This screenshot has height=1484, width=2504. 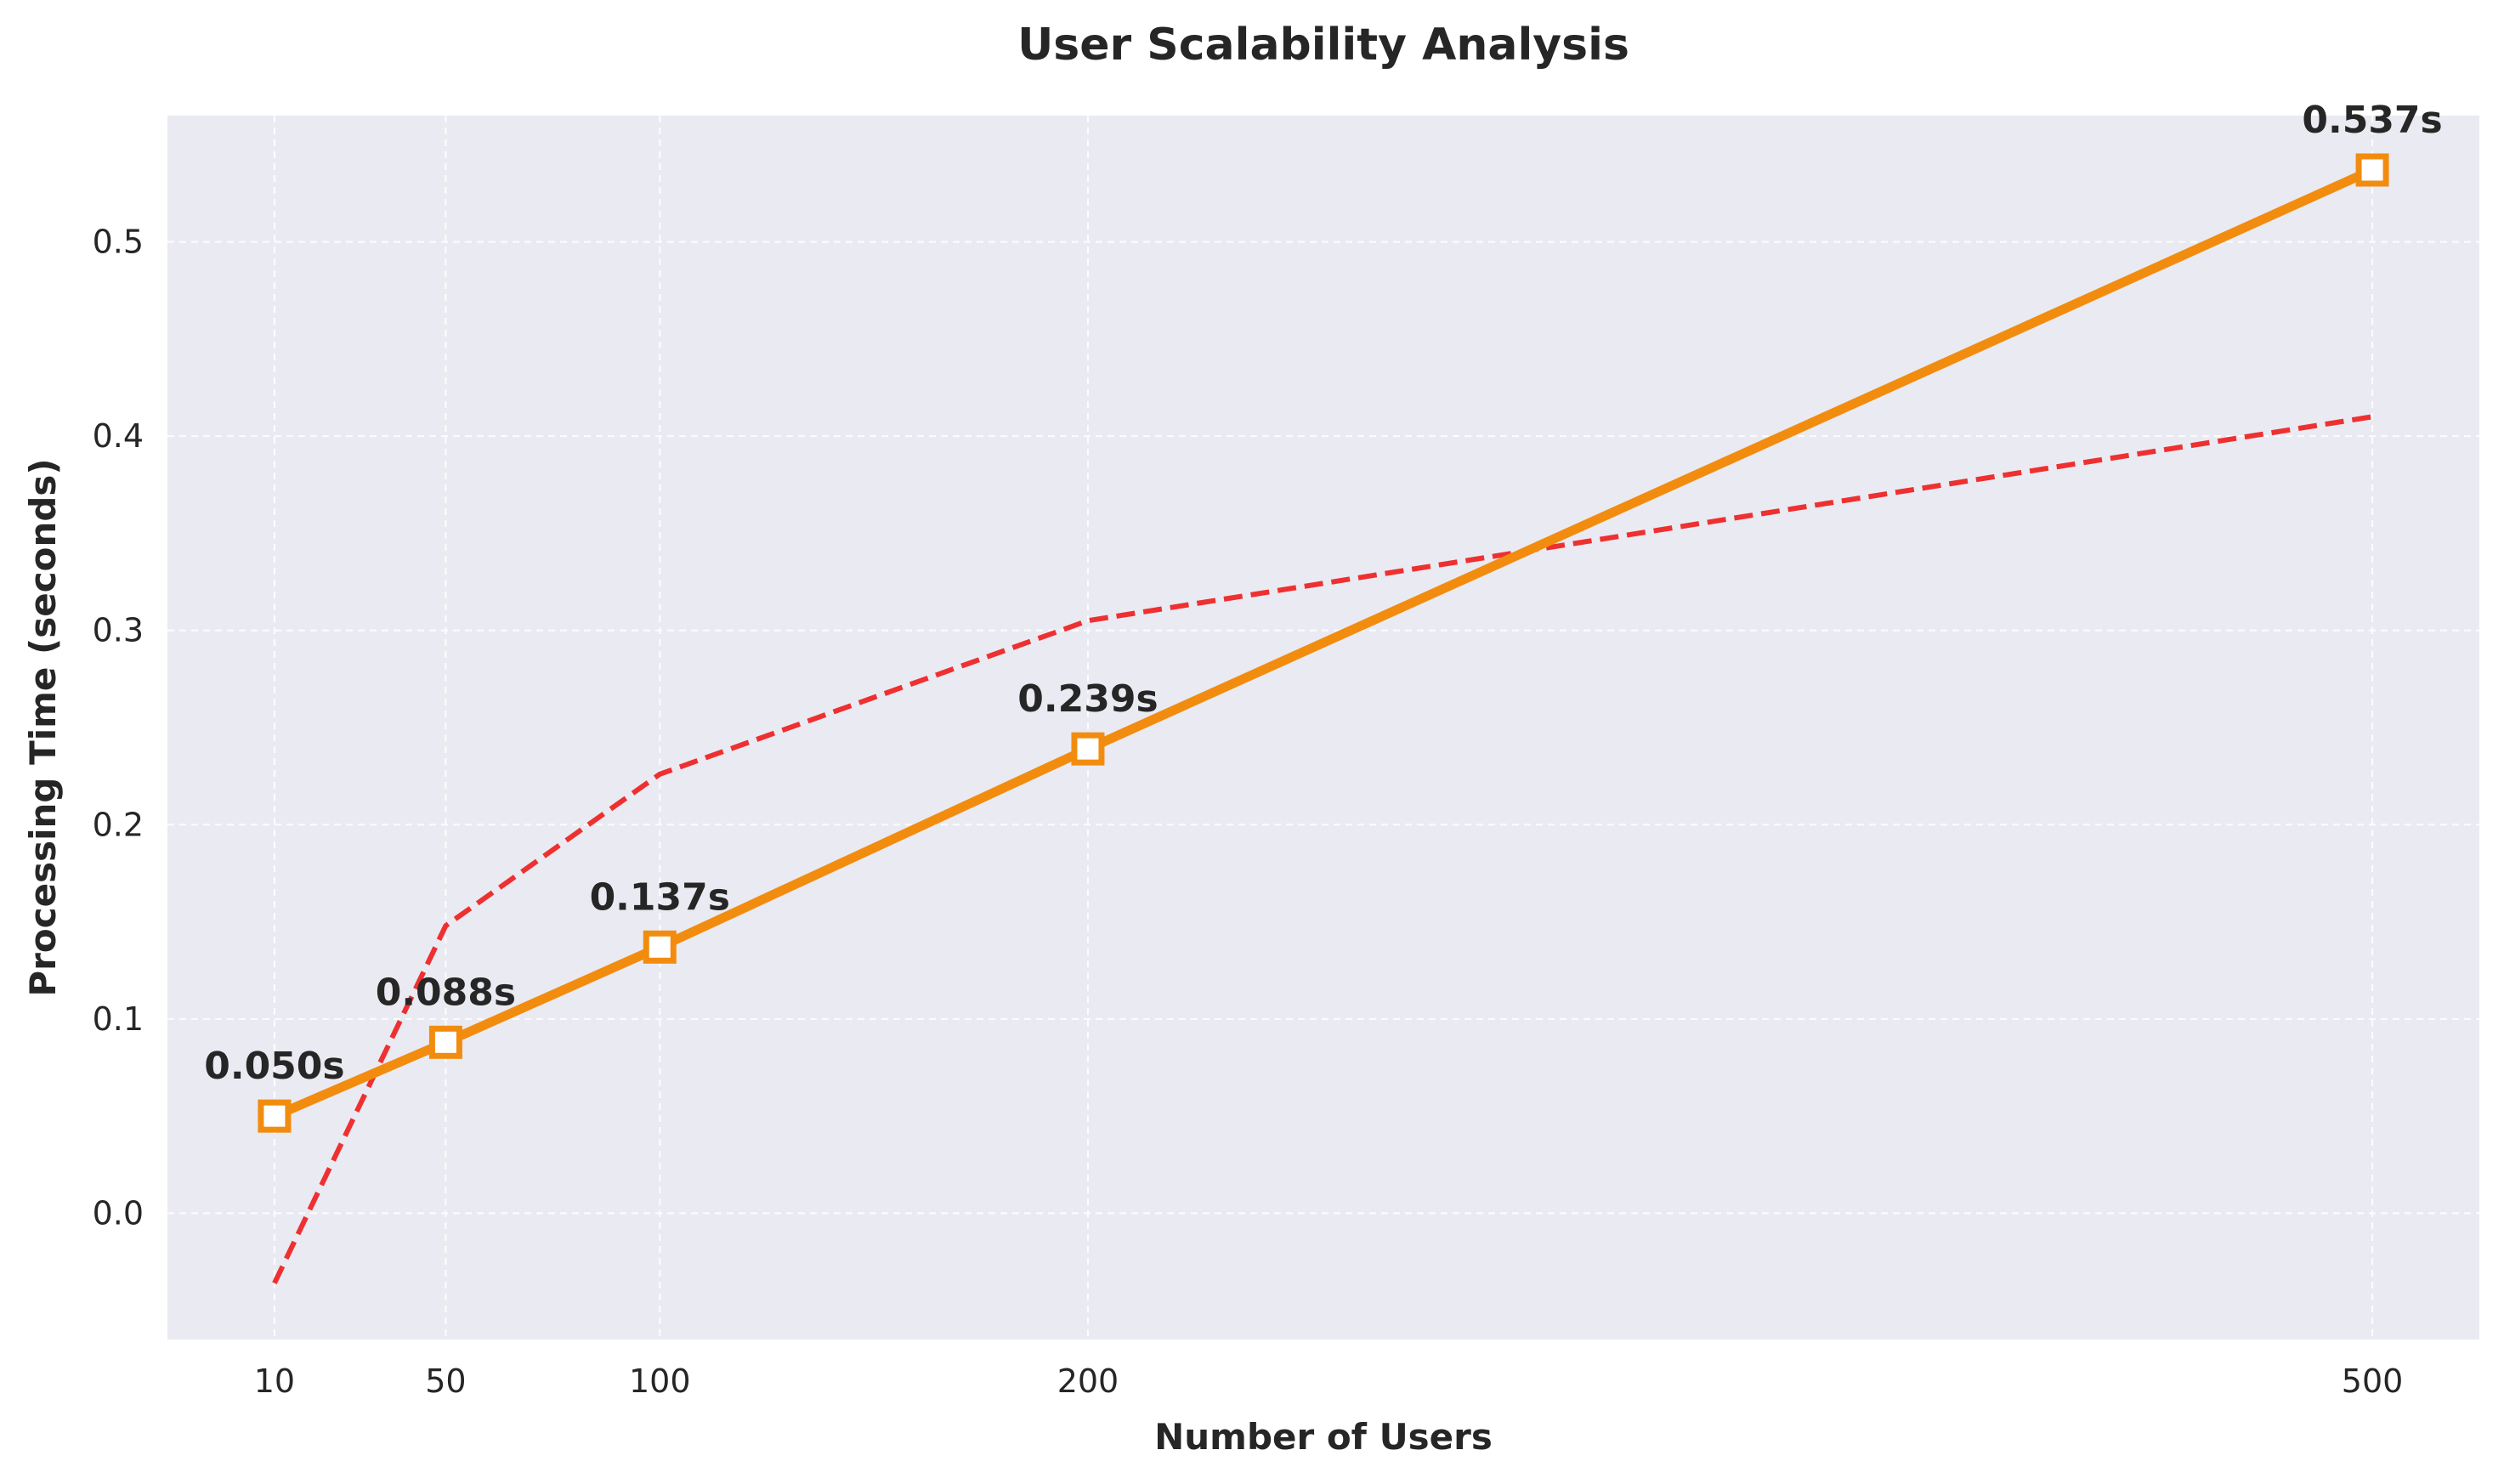 I want to click on y-tick-label: 0.3, so click(x=118, y=630).